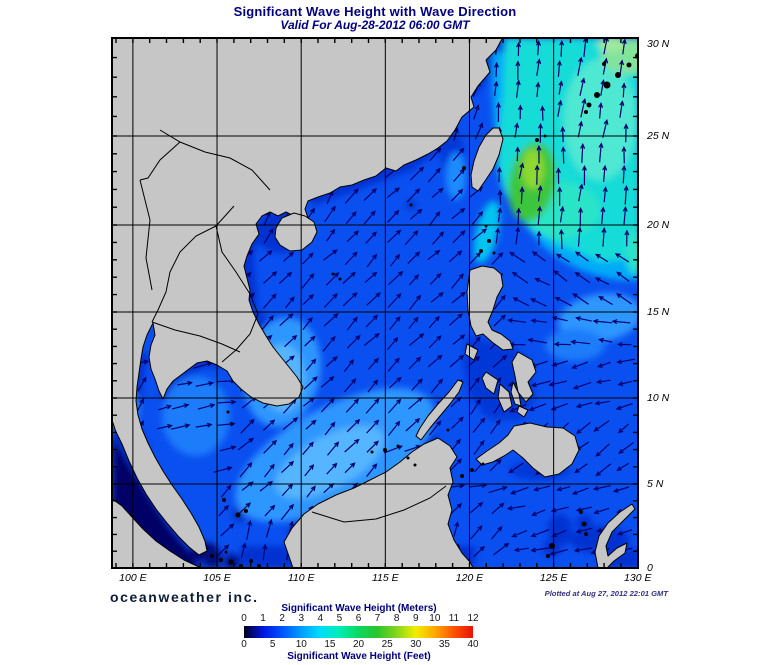  Describe the element at coordinates (358, 618) in the screenshot. I see `legend-meters-tick: 6` at that location.